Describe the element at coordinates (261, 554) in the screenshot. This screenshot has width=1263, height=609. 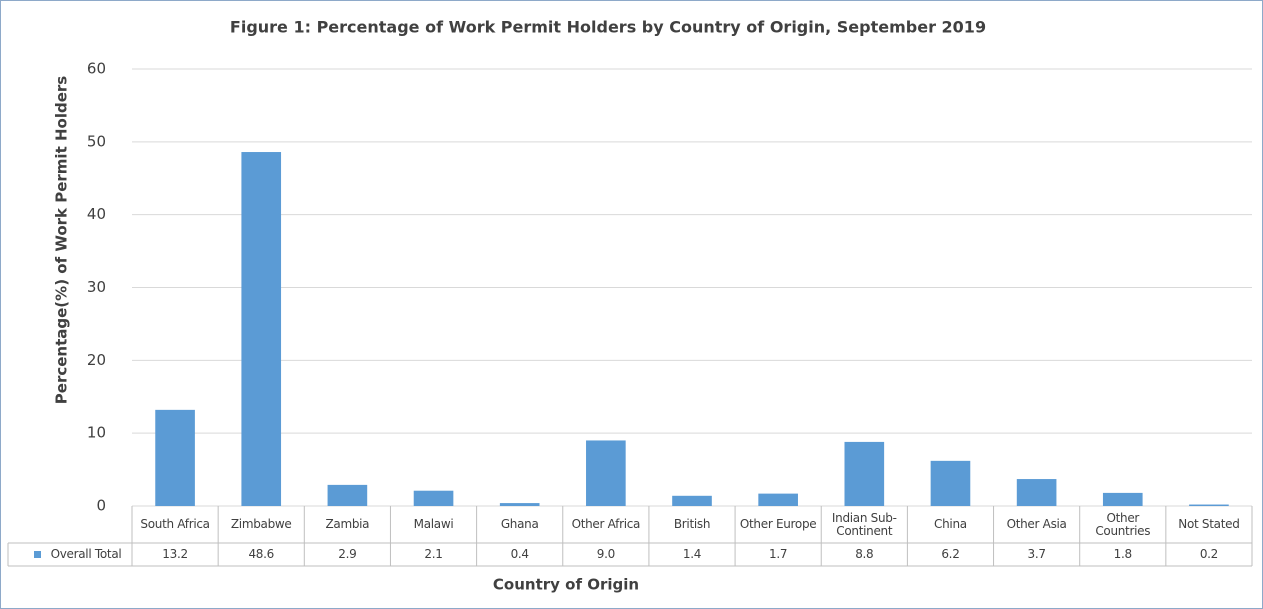
I see `data-table-value: 48.6` at that location.